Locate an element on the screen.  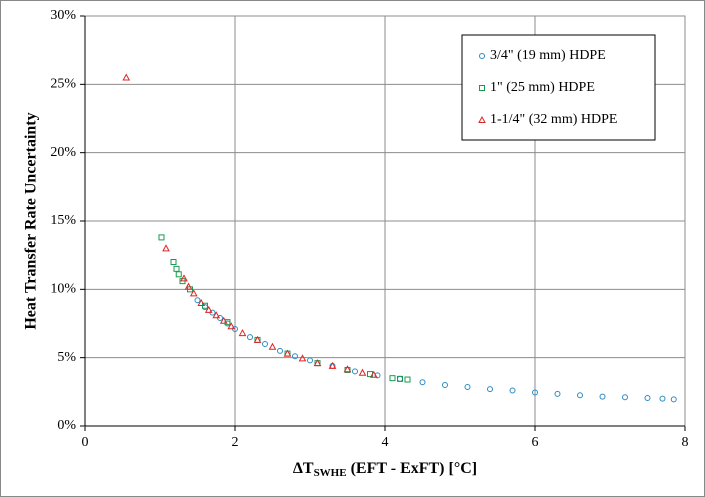
y-tick-label: 20% is located at coordinates (63, 152).